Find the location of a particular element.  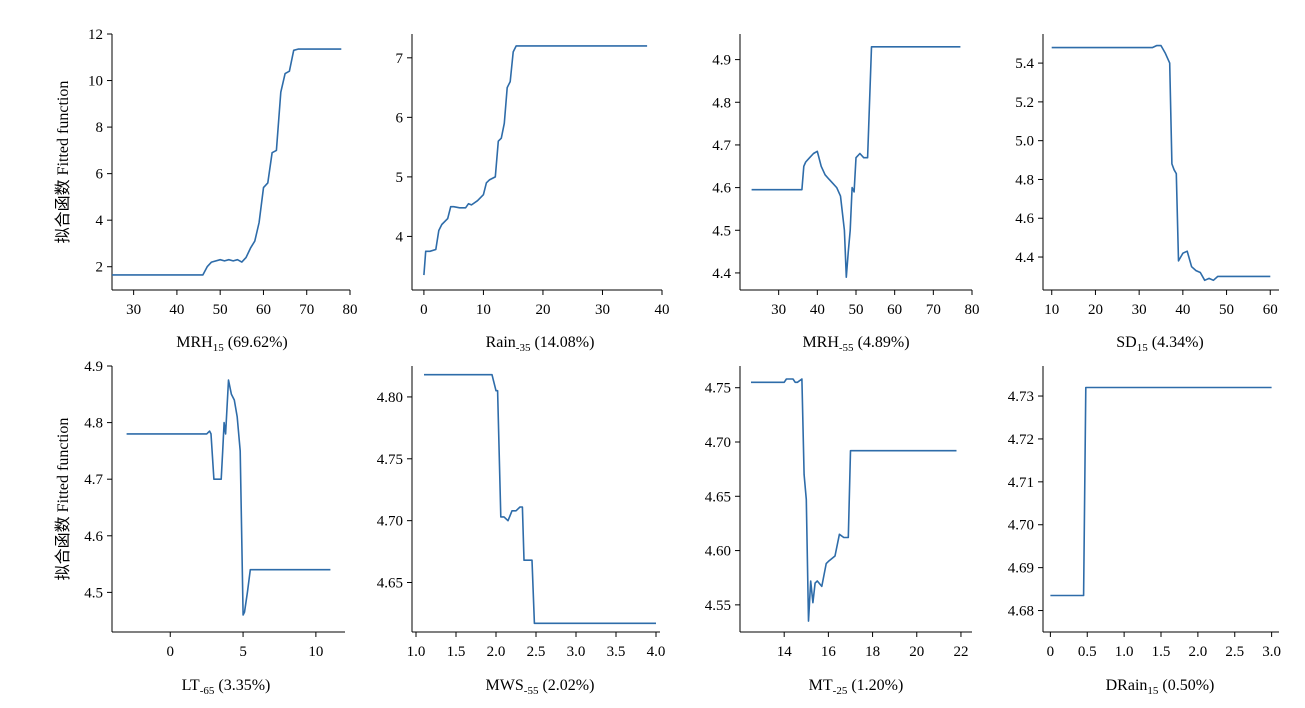

y-tick-label: 4.68 is located at coordinates (1021, 612).